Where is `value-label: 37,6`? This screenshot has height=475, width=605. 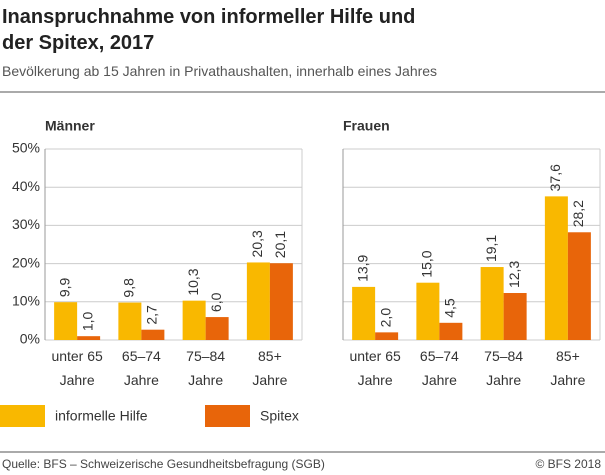 value-label: 37,6 is located at coordinates (555, 177).